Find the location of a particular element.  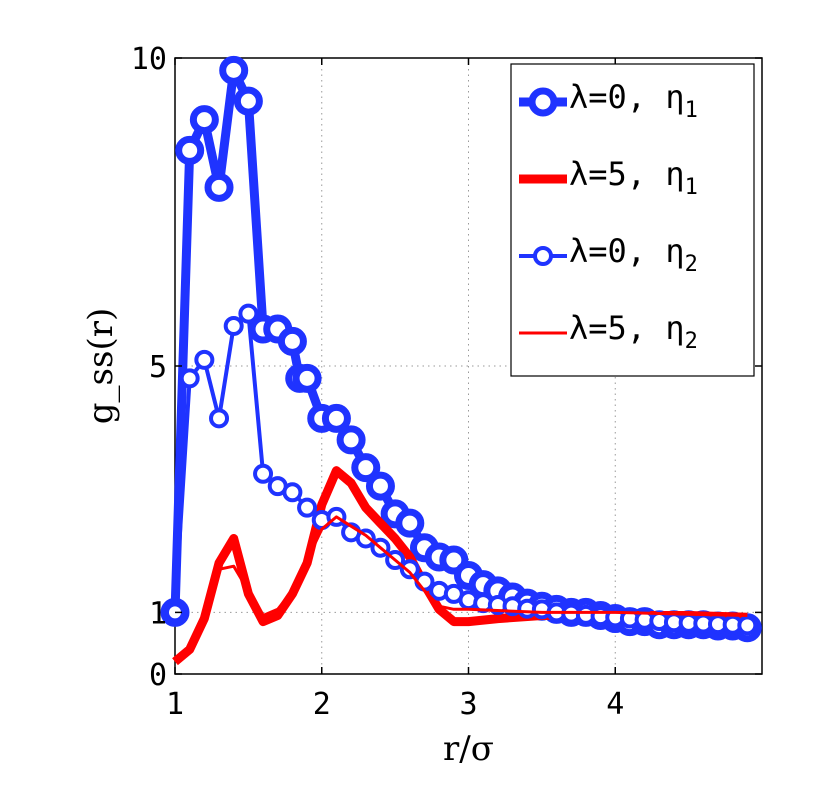

legend-entry-2: λ=5, η1 is located at coordinates (608, 177).